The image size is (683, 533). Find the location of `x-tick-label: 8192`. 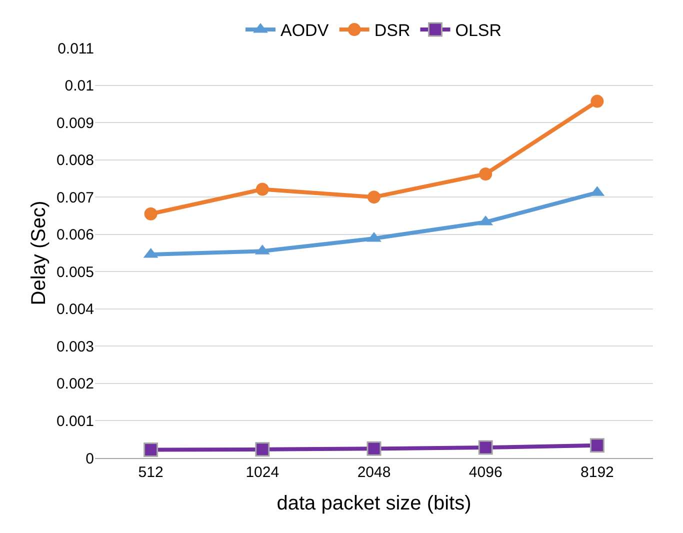

x-tick-label: 8192 is located at coordinates (597, 472).